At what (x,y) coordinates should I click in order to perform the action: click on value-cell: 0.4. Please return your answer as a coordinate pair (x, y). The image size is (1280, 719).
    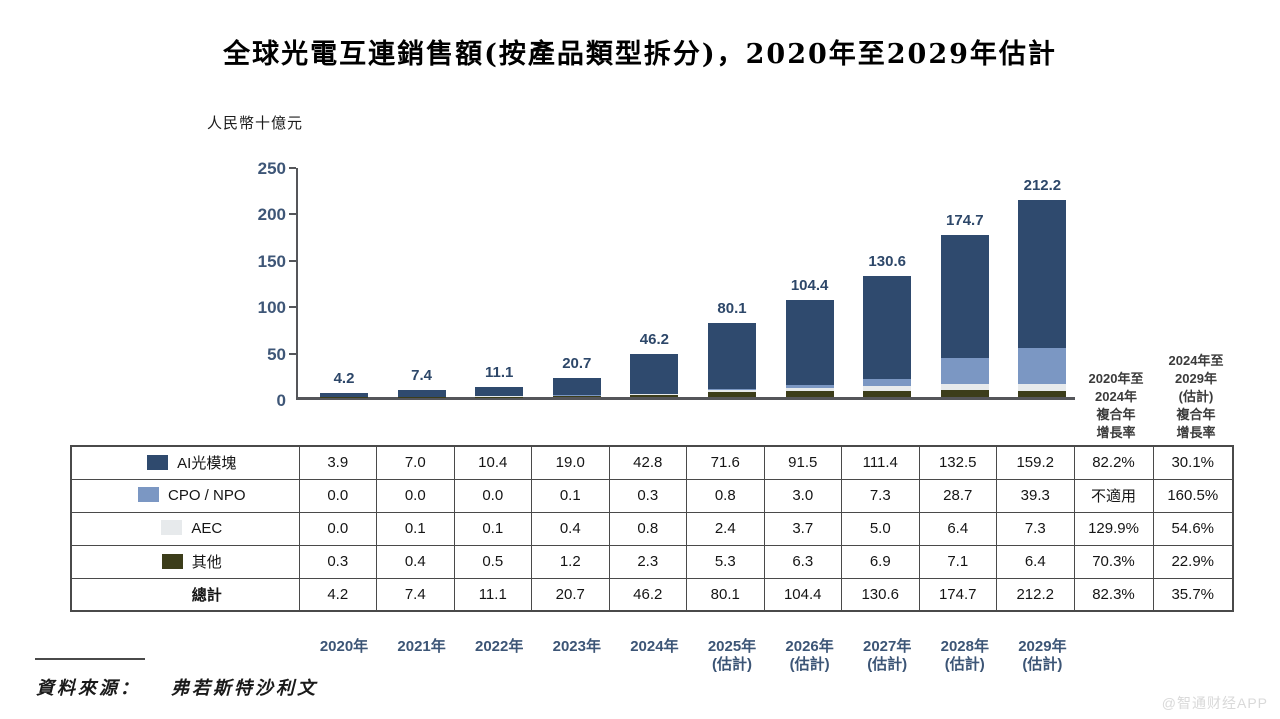
    Looking at the image, I should click on (415, 561).